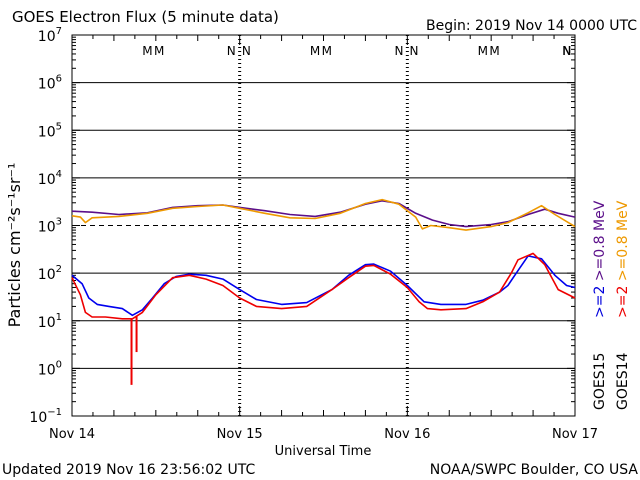  Describe the element at coordinates (50, 368) in the screenshot. I see `y-tick-label: 10⁰` at that location.